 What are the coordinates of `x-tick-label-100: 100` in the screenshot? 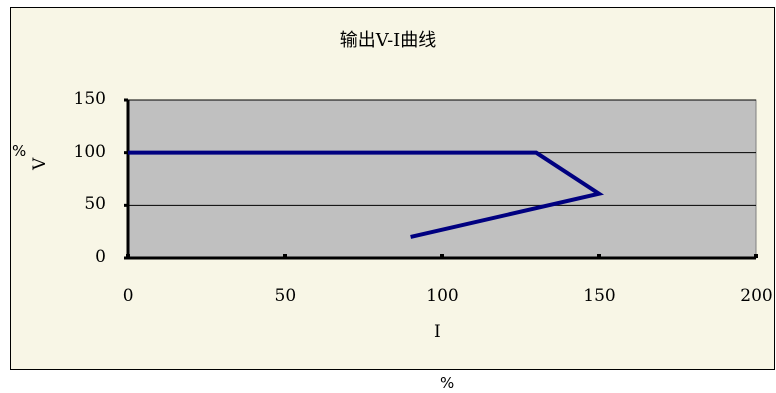 It's located at (442, 296).